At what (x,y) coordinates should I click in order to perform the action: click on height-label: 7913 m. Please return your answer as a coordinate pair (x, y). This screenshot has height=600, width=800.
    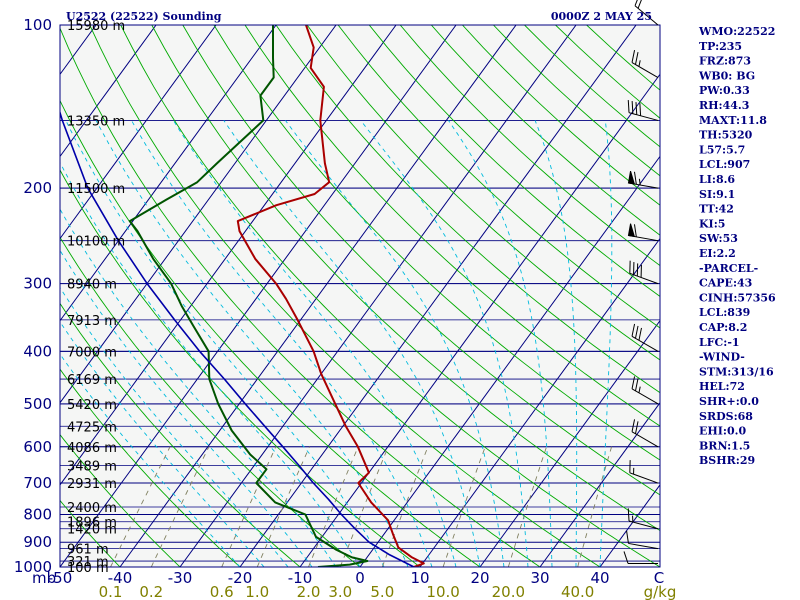
    Looking at the image, I should click on (92, 321).